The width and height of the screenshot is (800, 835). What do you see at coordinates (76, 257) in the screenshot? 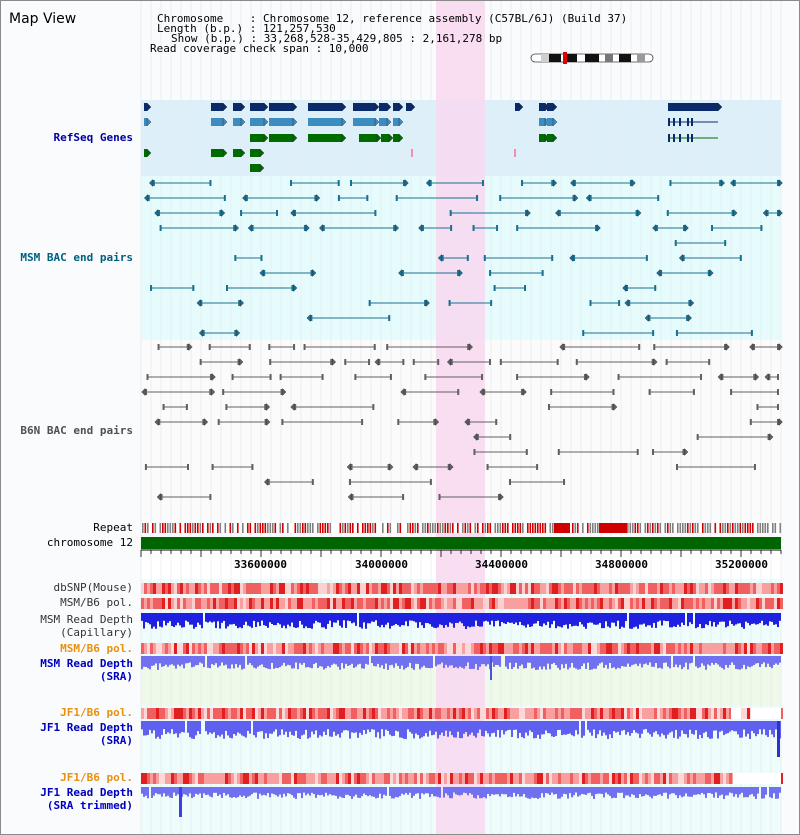
I see `track-label-msm-bac: MSM BAC end pairs` at bounding box center [76, 257].